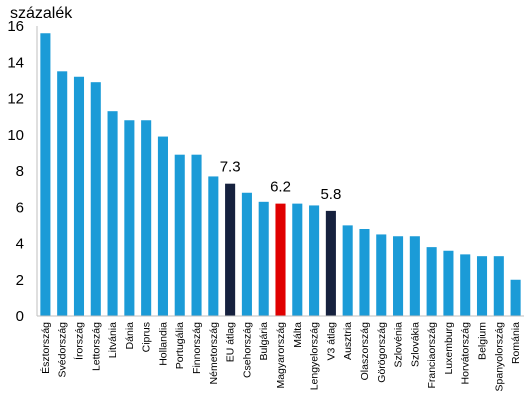 The width and height of the screenshot is (532, 411). Describe the element at coordinates (298, 335) in the screenshot. I see `x-category-label: Málta` at that location.